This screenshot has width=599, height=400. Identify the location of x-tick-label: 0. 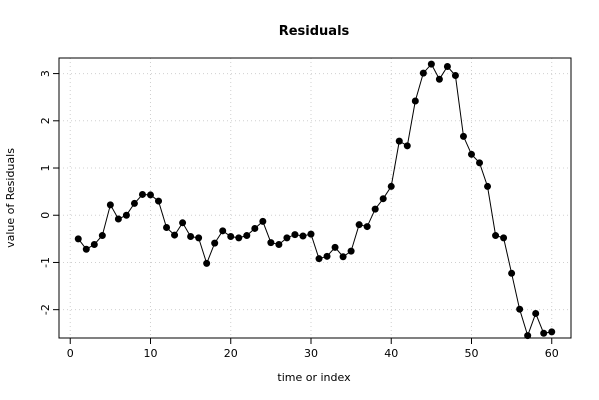
(70, 353).